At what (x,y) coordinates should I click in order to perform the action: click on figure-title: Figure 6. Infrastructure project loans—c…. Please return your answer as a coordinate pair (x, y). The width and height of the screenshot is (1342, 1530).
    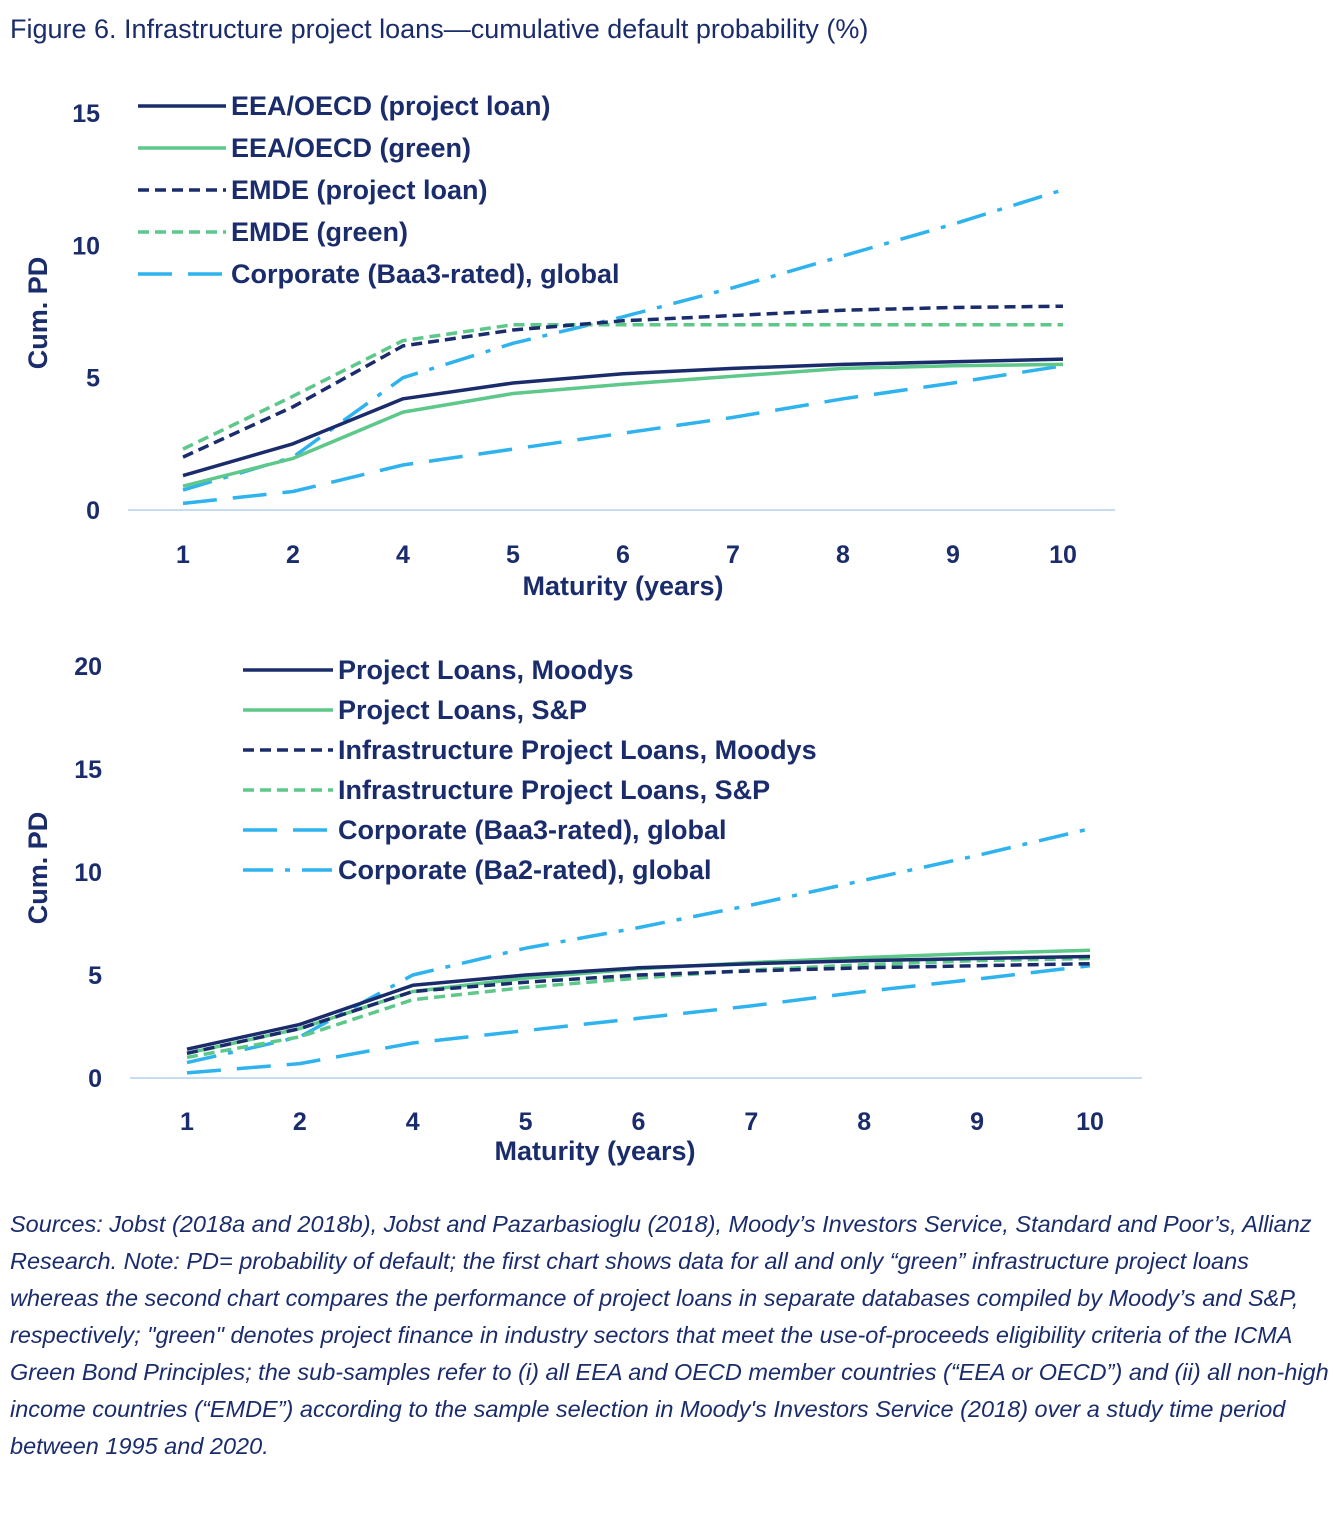
    Looking at the image, I should click on (439, 29).